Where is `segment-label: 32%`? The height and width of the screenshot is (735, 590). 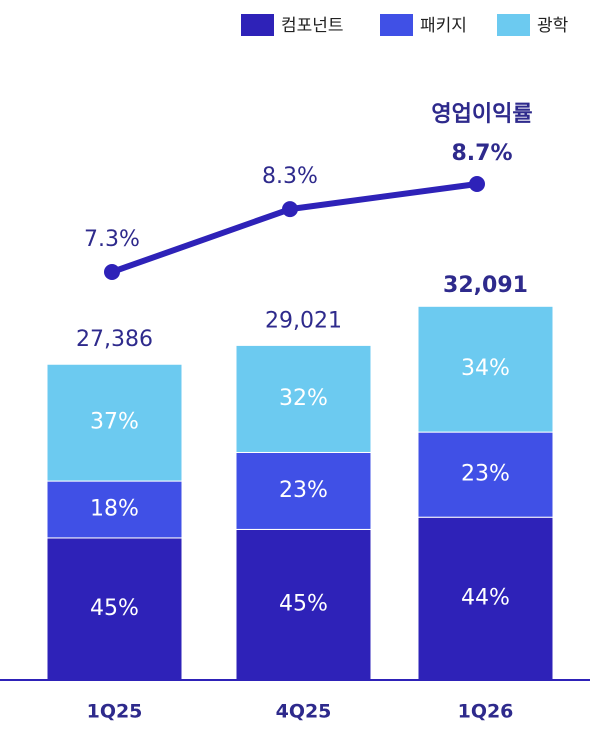 segment-label: 32% is located at coordinates (303, 398).